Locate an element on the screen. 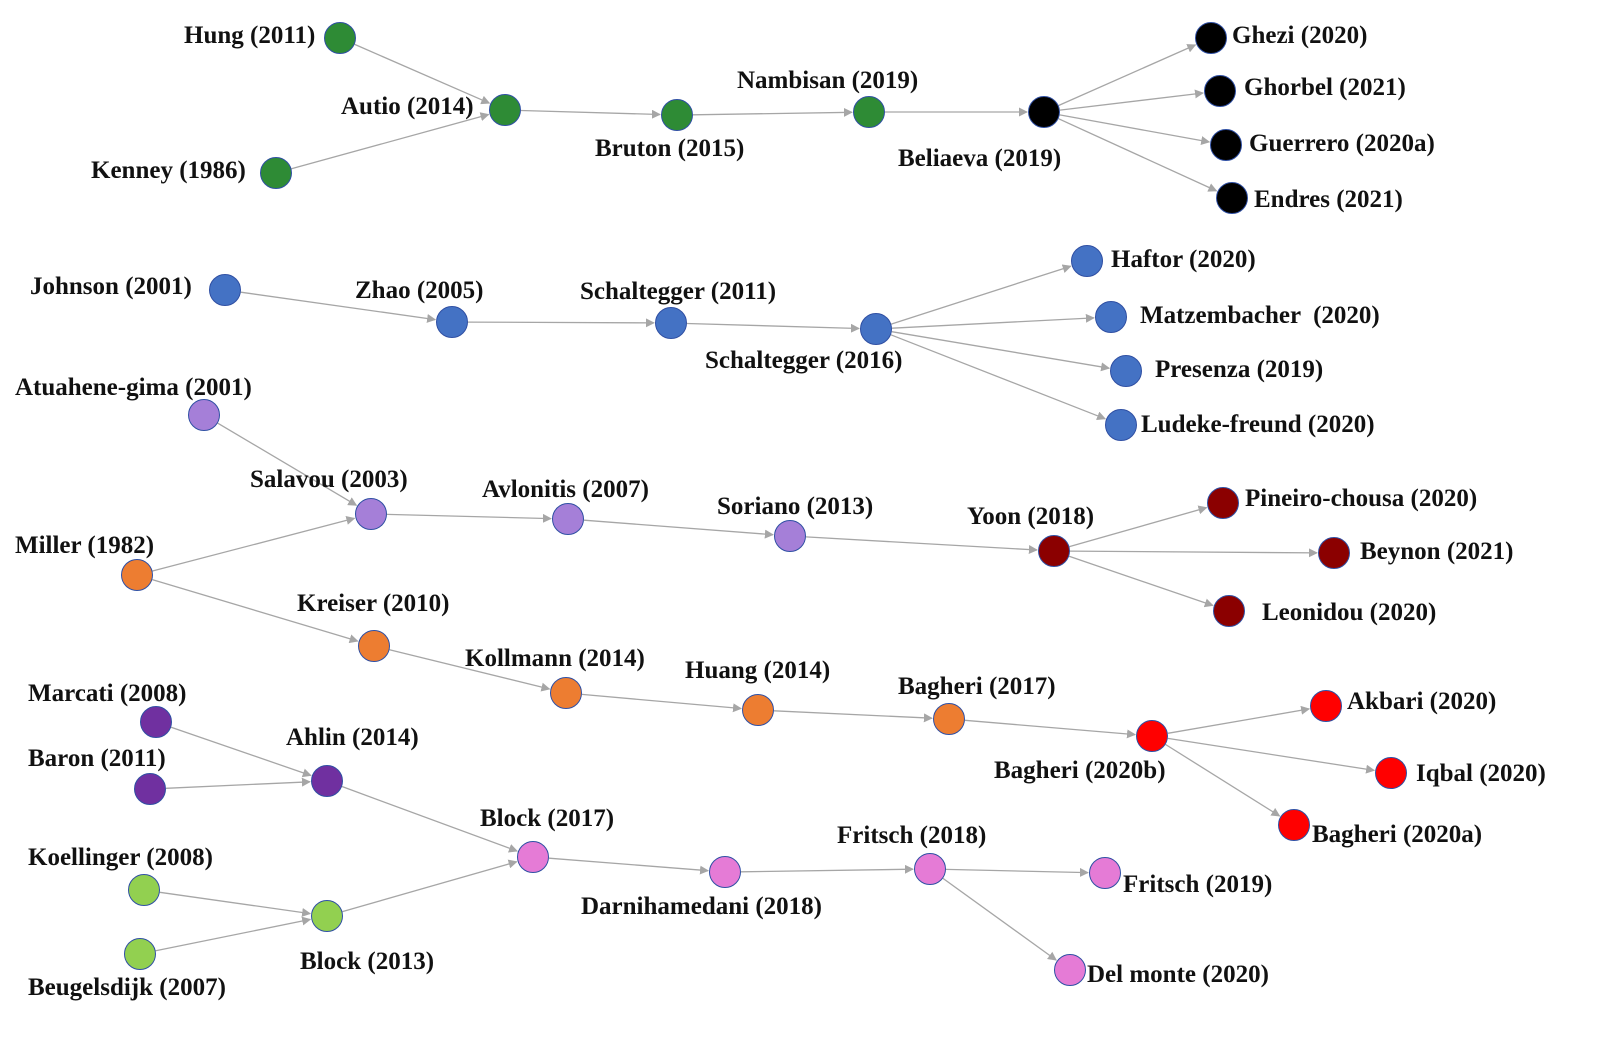 The height and width of the screenshot is (1038, 1604). node-label-leonidou2020: Leonidou (2020) is located at coordinates (1349, 612).